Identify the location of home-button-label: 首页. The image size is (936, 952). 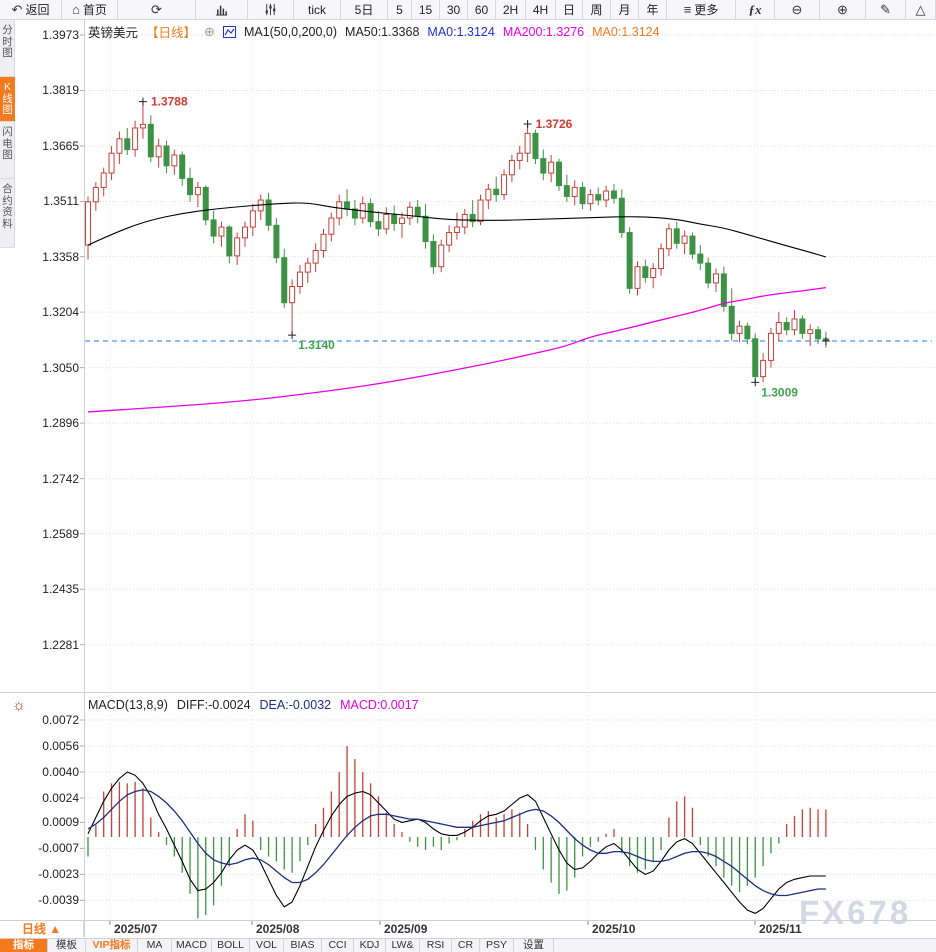
(94, 10).